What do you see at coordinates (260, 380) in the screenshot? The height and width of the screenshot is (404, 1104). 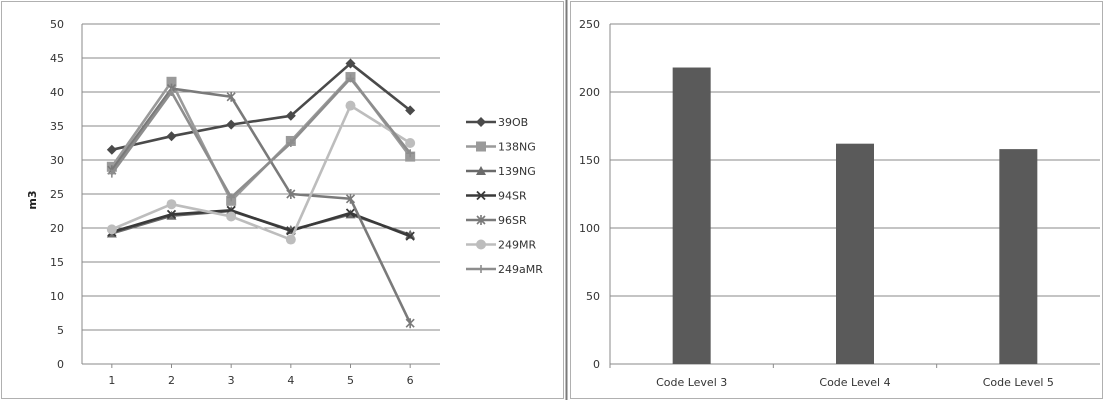 I see `line-chart-x-tick-labels: 1 2 3 4 5 6` at bounding box center [260, 380].